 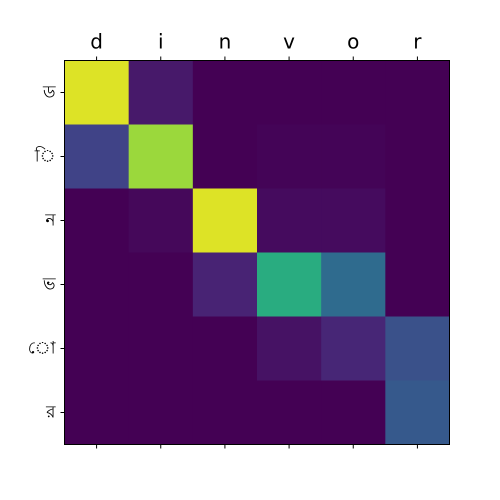 I want to click on x-tick-label: i, so click(x=161, y=42).